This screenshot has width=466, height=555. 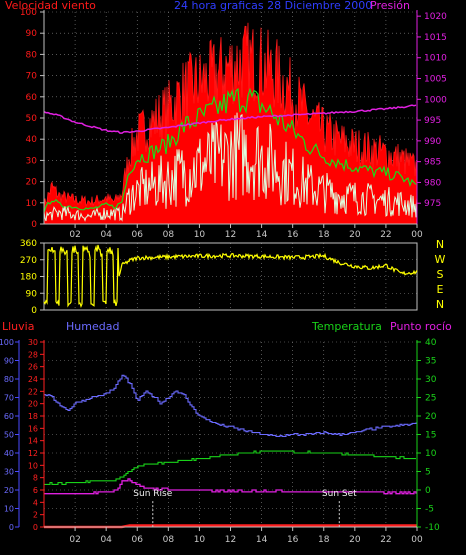 What do you see at coordinates (390, 6) in the screenshot?
I see `pressure-label: Presión` at bounding box center [390, 6].